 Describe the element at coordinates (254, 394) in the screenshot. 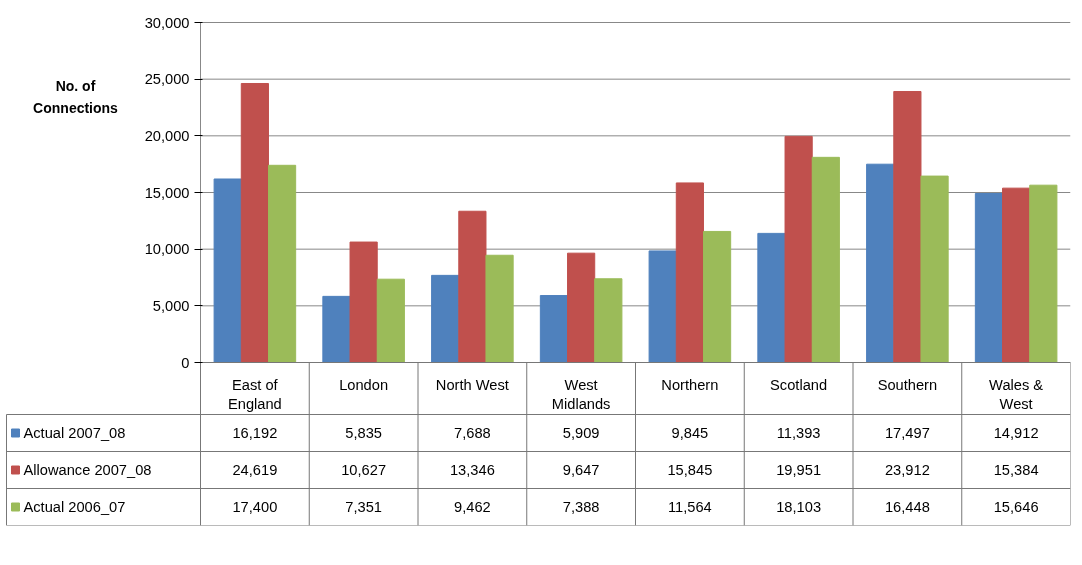

I see `x-tick-label: East of England` at that location.